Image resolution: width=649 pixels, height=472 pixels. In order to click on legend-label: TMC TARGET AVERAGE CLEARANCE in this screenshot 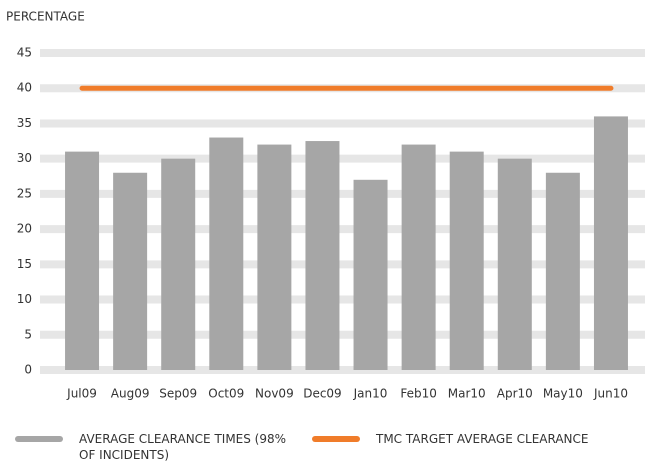, I will do `click(482, 439)`.